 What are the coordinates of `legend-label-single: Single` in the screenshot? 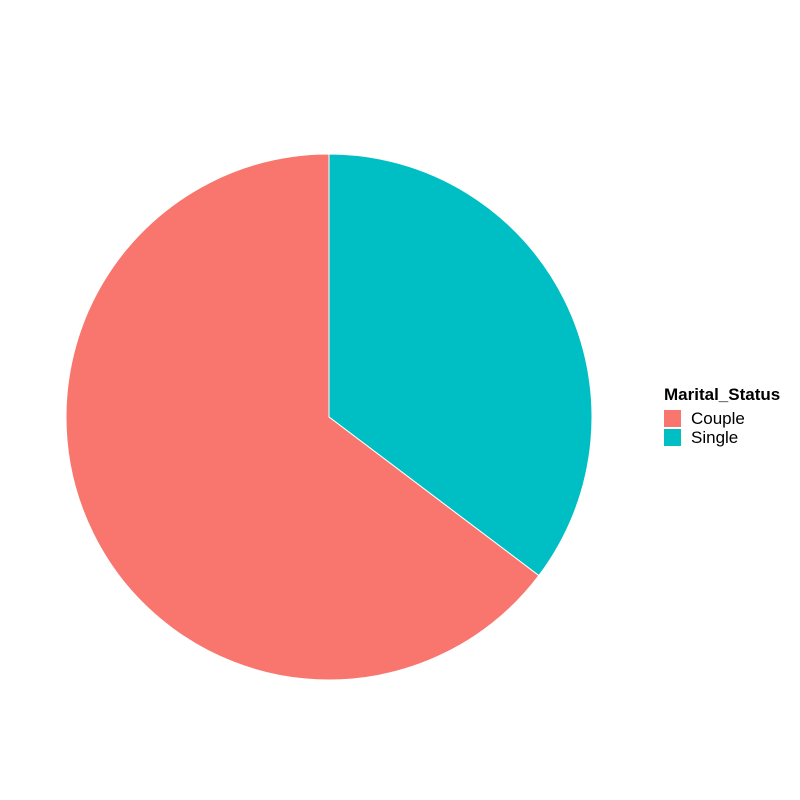 It's located at (715, 437).